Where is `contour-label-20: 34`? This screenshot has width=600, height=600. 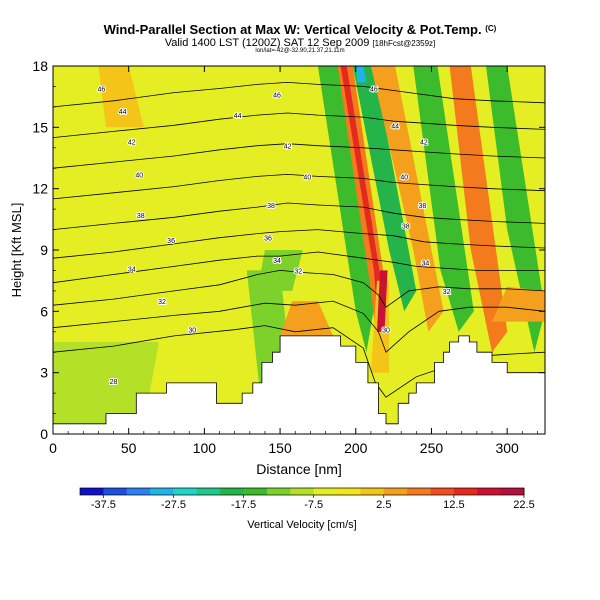
contour-label-20: 34 is located at coordinates (426, 263).